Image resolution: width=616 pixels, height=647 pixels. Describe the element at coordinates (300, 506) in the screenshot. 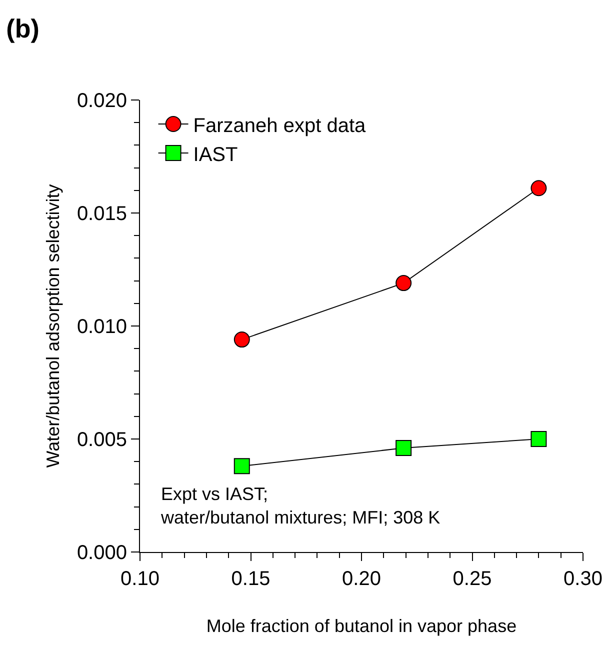

I see `annotation: Expt vs IAST; water/butanol mixtures; MFI; 308 K` at that location.